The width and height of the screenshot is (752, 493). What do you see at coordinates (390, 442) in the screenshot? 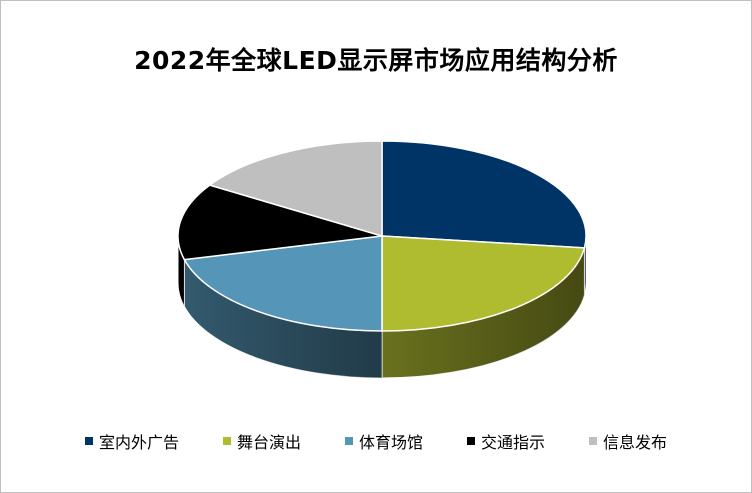
I see `legend-label: 体育场馆` at bounding box center [390, 442].